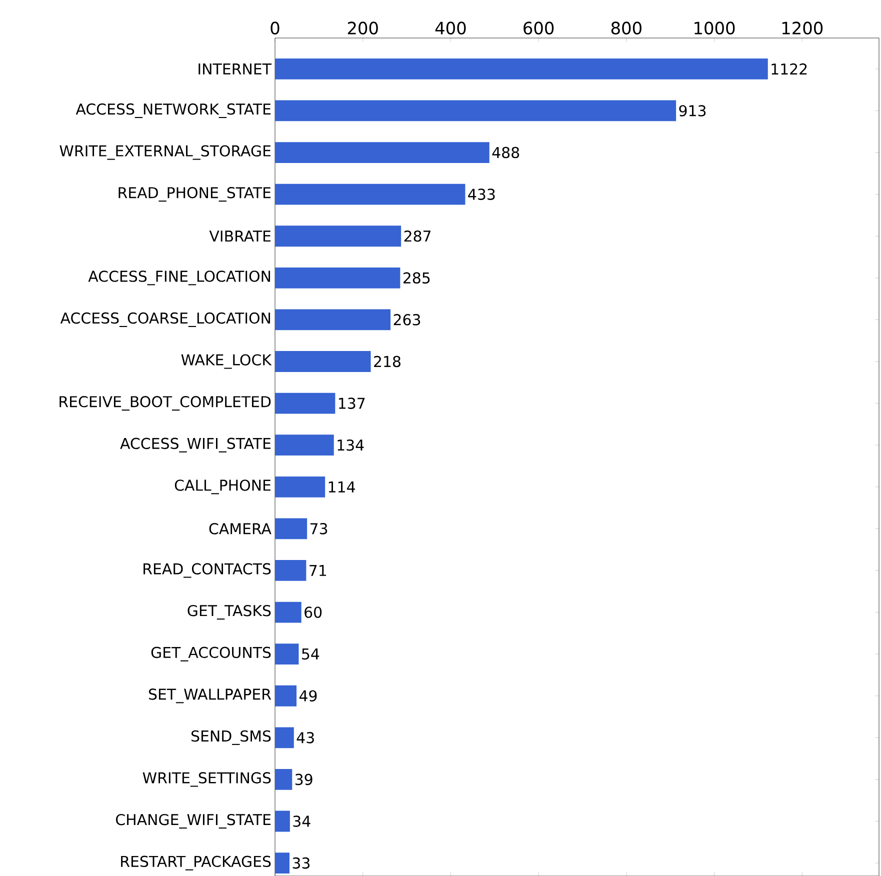 Image resolution: width=881 pixels, height=876 pixels. I want to click on y-tick-label: WRITE_SETTINGS, so click(206, 779).